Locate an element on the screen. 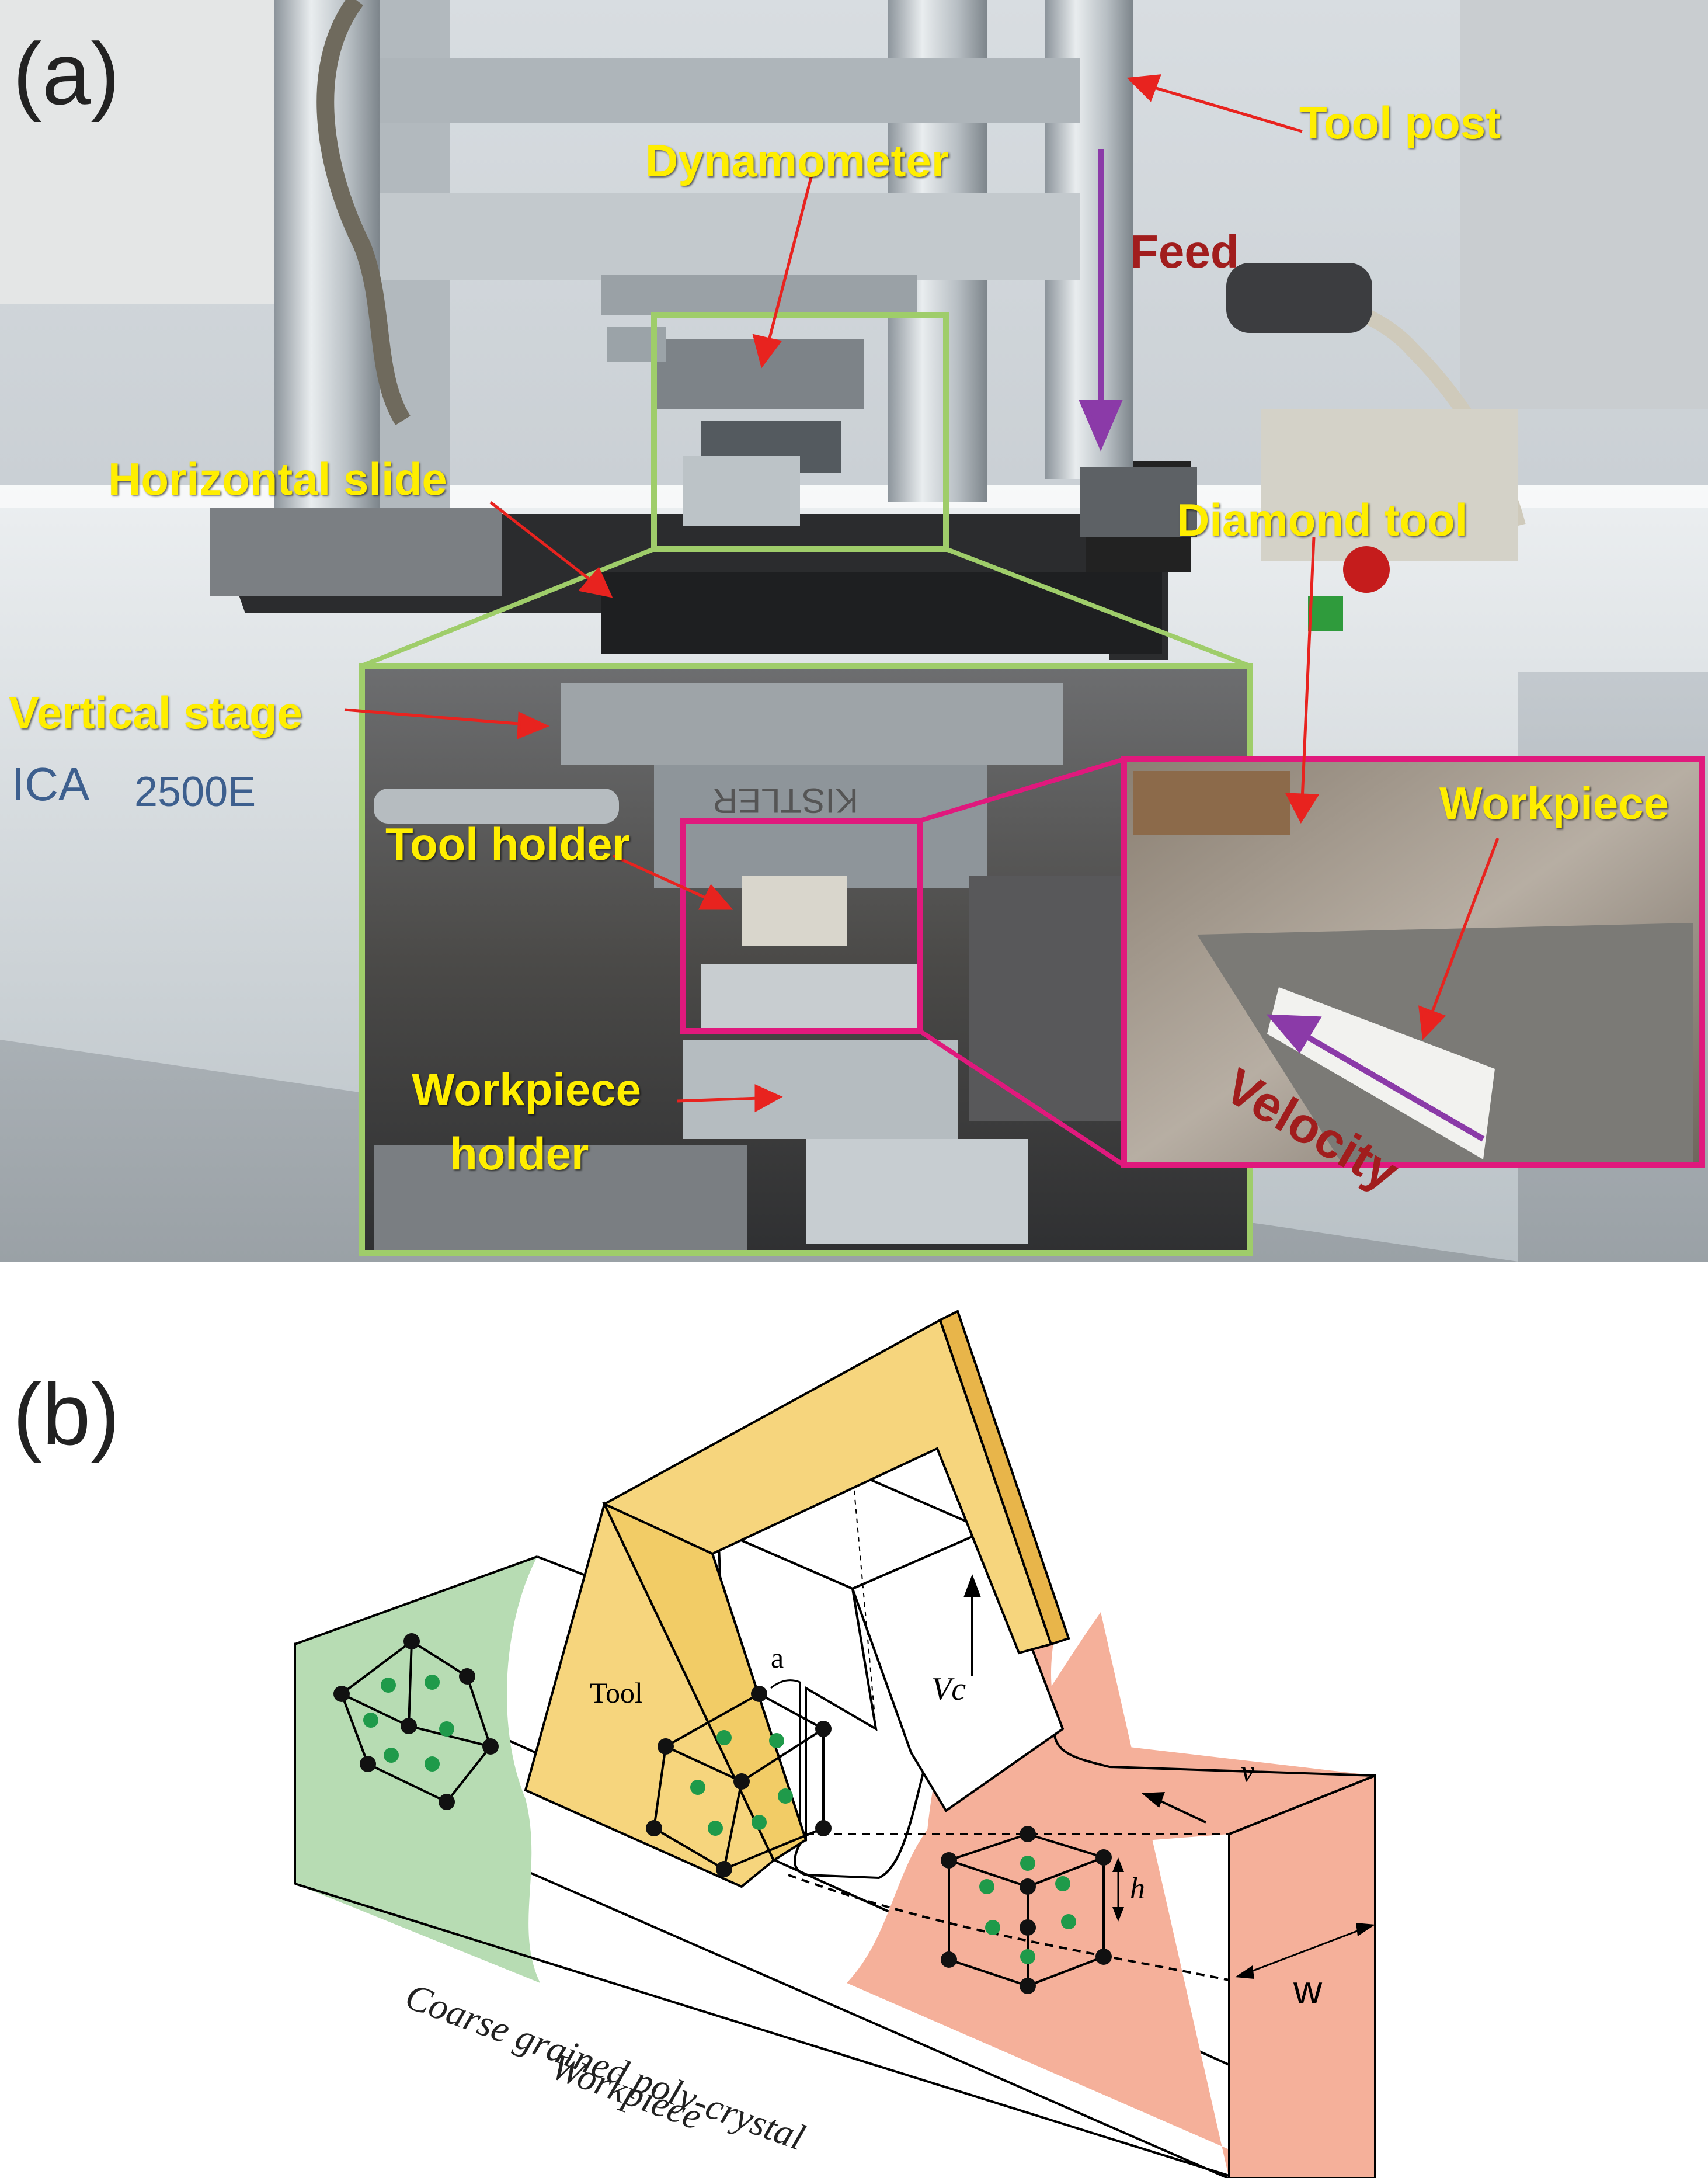  label-angle: a is located at coordinates (777, 1658).